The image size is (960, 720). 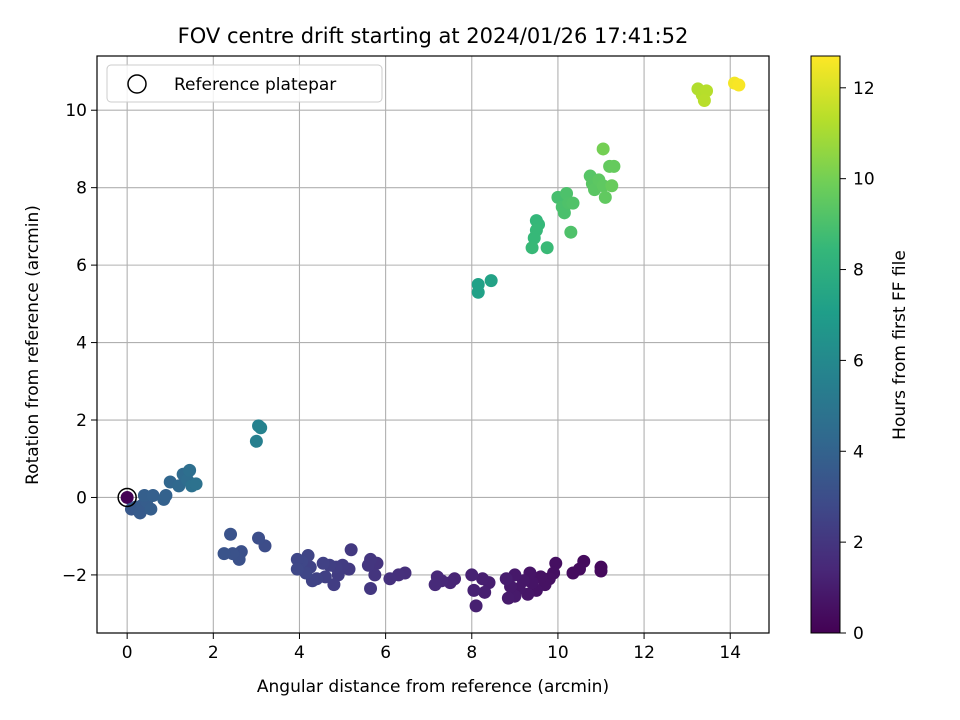 I want to click on colorbar-tick-label: 8, so click(x=858, y=271).